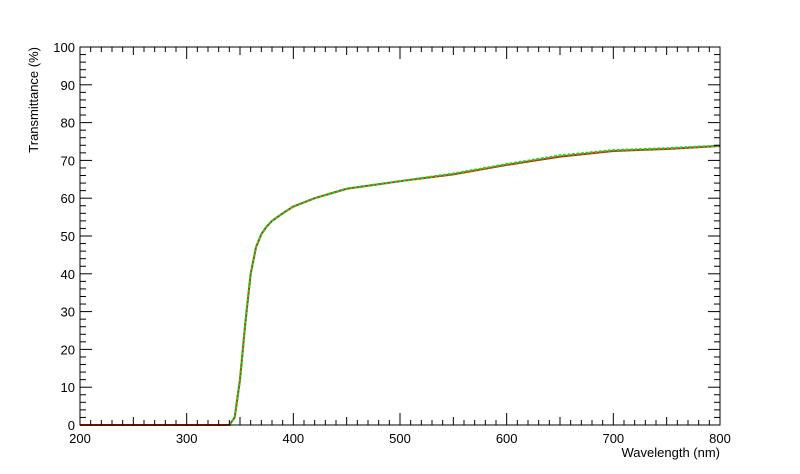  Describe the element at coordinates (71, 425) in the screenshot. I see `y-tick-label: 0` at that location.